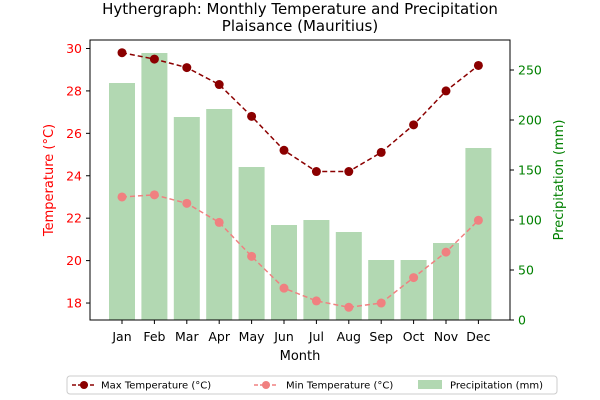 This screenshot has height=400, width=600. Describe the element at coordinates (446, 91) in the screenshot. I see `max-temp-point-nov` at that location.